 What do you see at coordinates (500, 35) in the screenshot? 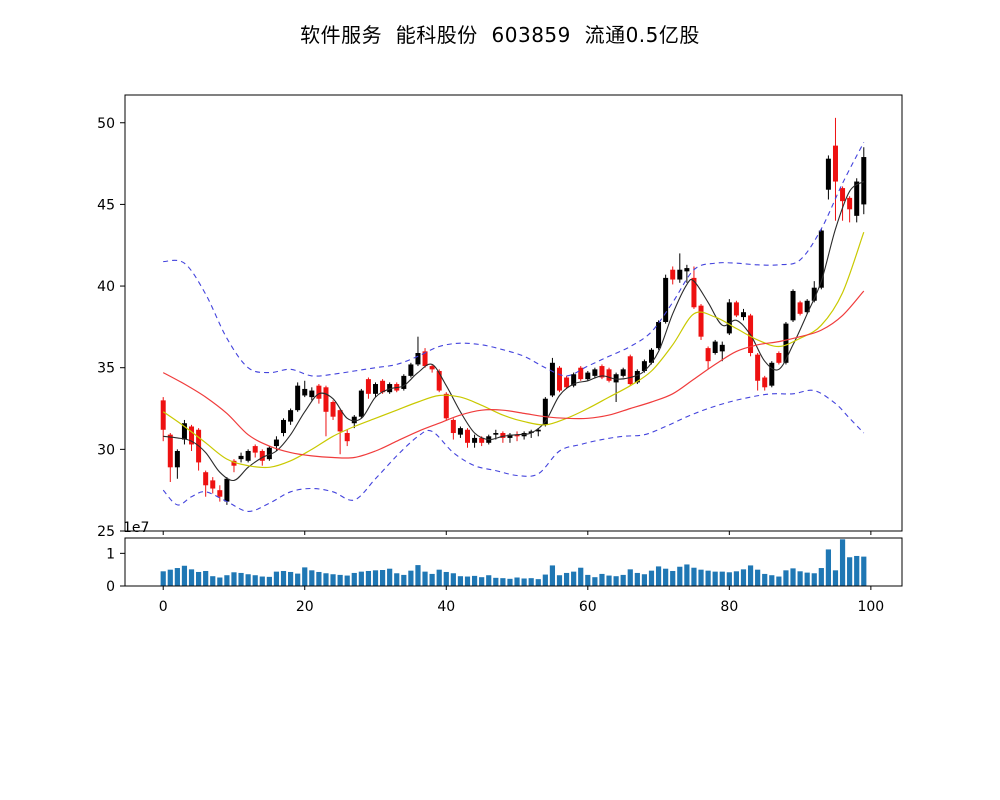
I see `chart-title: 软件服务 能科股份 603859 流通0.5亿股` at bounding box center [500, 35].